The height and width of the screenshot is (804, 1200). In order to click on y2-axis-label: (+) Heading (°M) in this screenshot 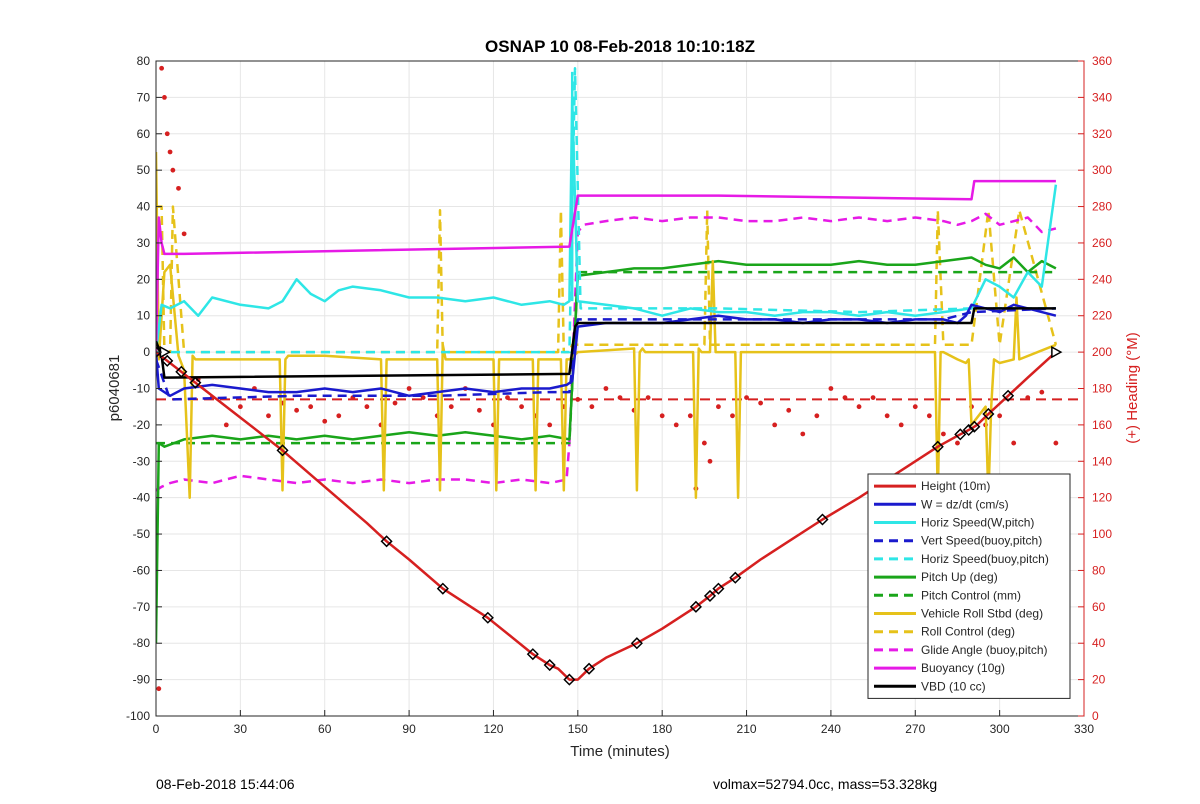, I will do `click(1132, 387)`.